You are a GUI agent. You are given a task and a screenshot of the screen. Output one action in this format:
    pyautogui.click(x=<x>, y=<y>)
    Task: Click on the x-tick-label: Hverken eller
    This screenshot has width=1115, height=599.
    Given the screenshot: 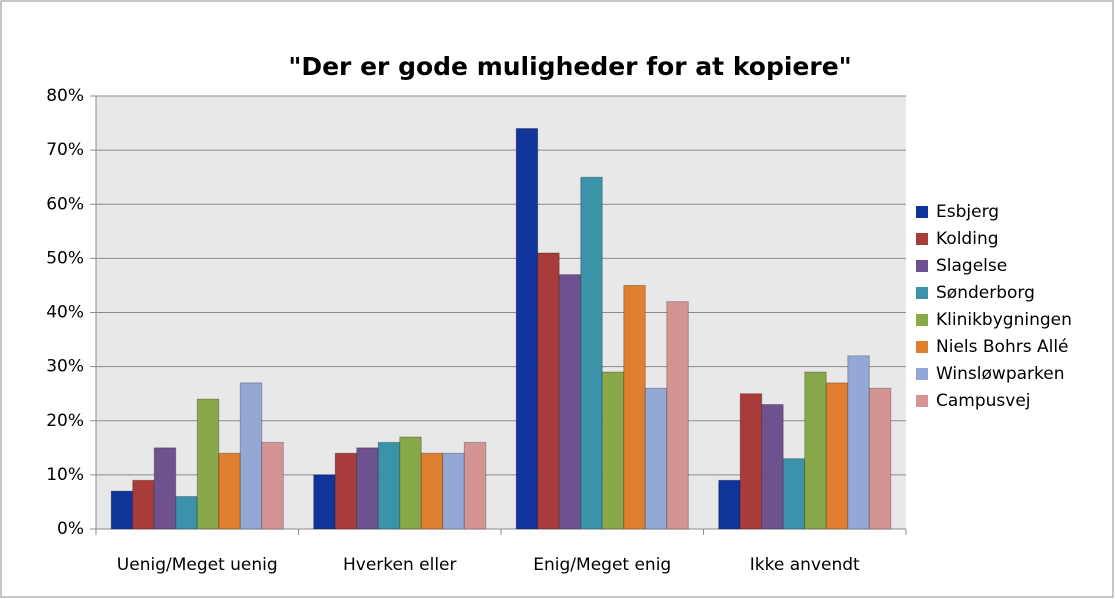 What is the action you would take?
    pyautogui.click(x=400, y=565)
    